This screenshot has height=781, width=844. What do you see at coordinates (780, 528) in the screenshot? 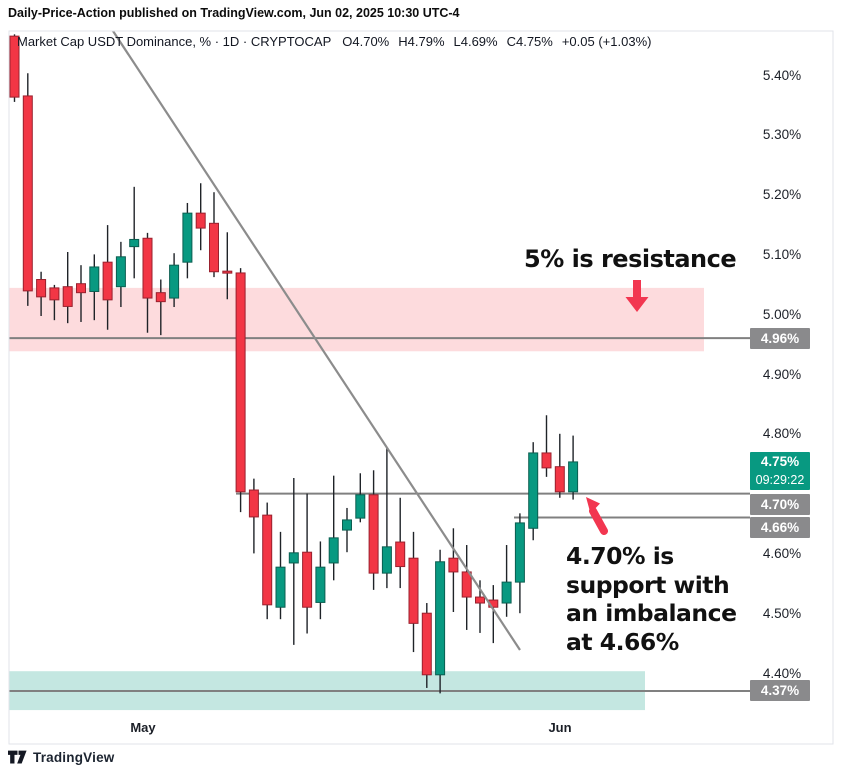
I see `price-badge-4.66%: 4.66%` at bounding box center [780, 528].